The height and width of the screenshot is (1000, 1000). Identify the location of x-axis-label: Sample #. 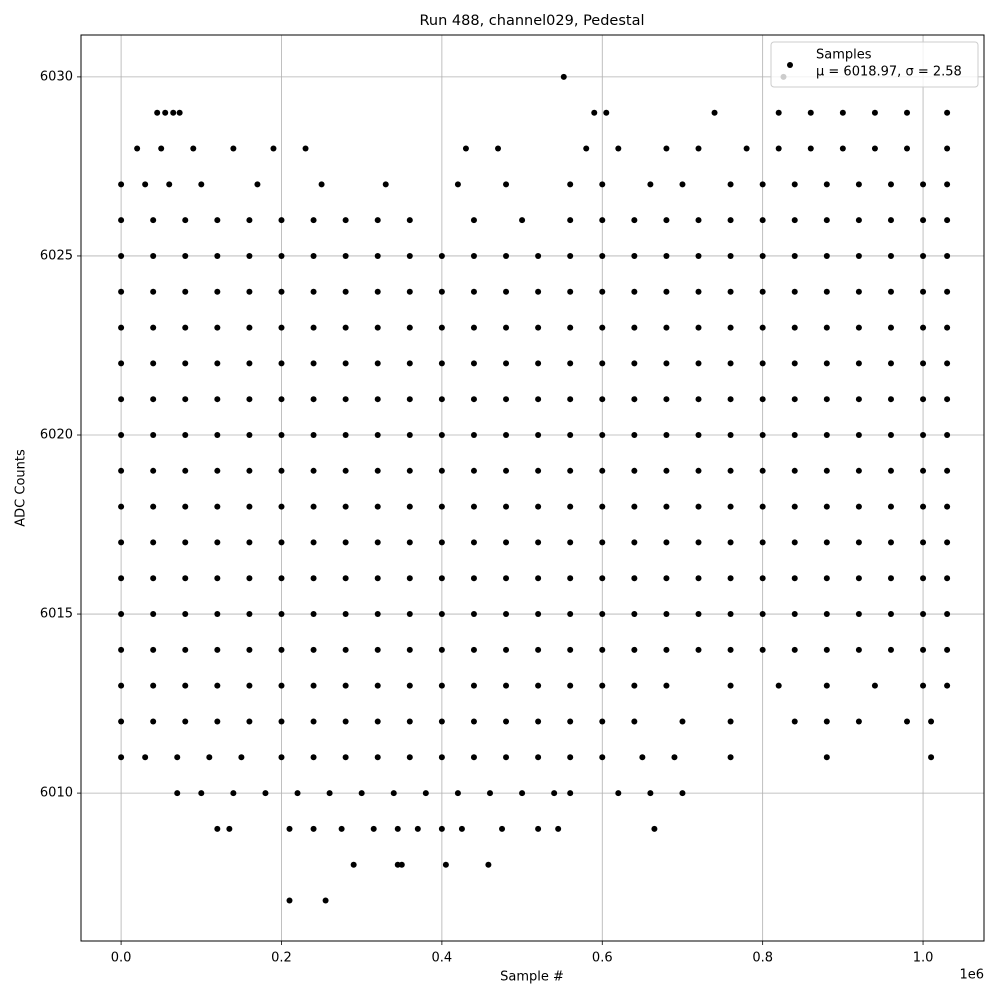
(532, 977).